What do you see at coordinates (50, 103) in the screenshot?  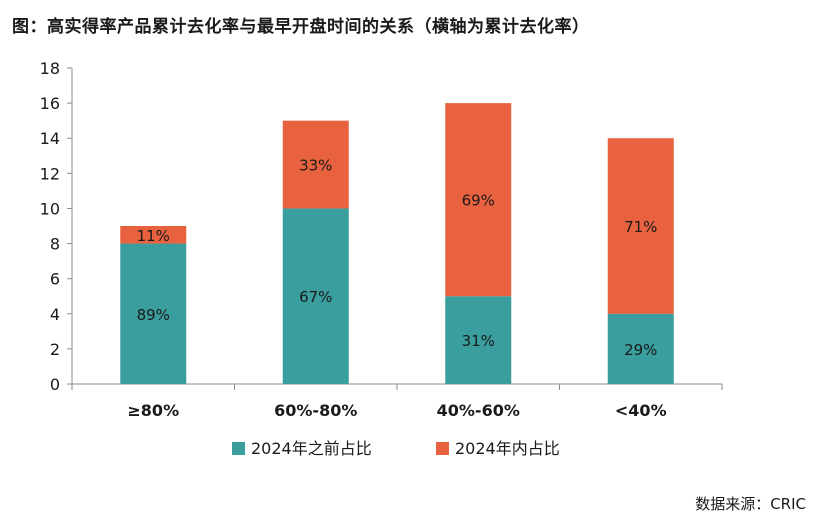 I see `y-tick-label: 16` at bounding box center [50, 103].